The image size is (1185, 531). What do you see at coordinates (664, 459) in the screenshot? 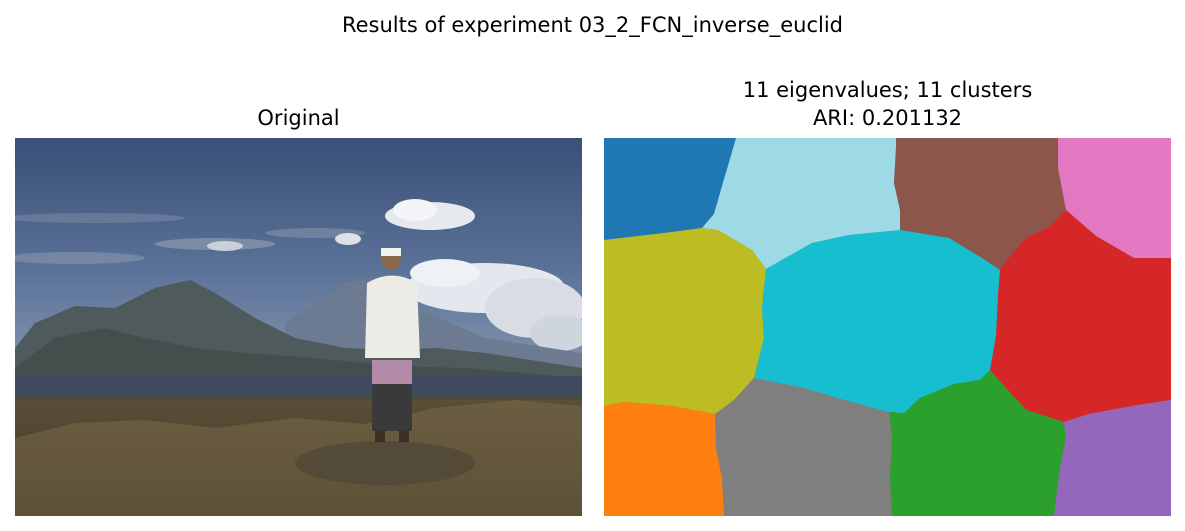
I see `cluster-orange` at bounding box center [664, 459].